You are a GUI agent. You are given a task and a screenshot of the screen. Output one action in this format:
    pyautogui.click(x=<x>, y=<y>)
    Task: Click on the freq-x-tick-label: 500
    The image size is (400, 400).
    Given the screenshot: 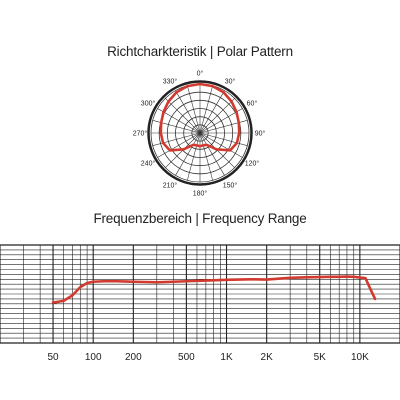 What is the action you would take?
    pyautogui.click(x=186, y=357)
    